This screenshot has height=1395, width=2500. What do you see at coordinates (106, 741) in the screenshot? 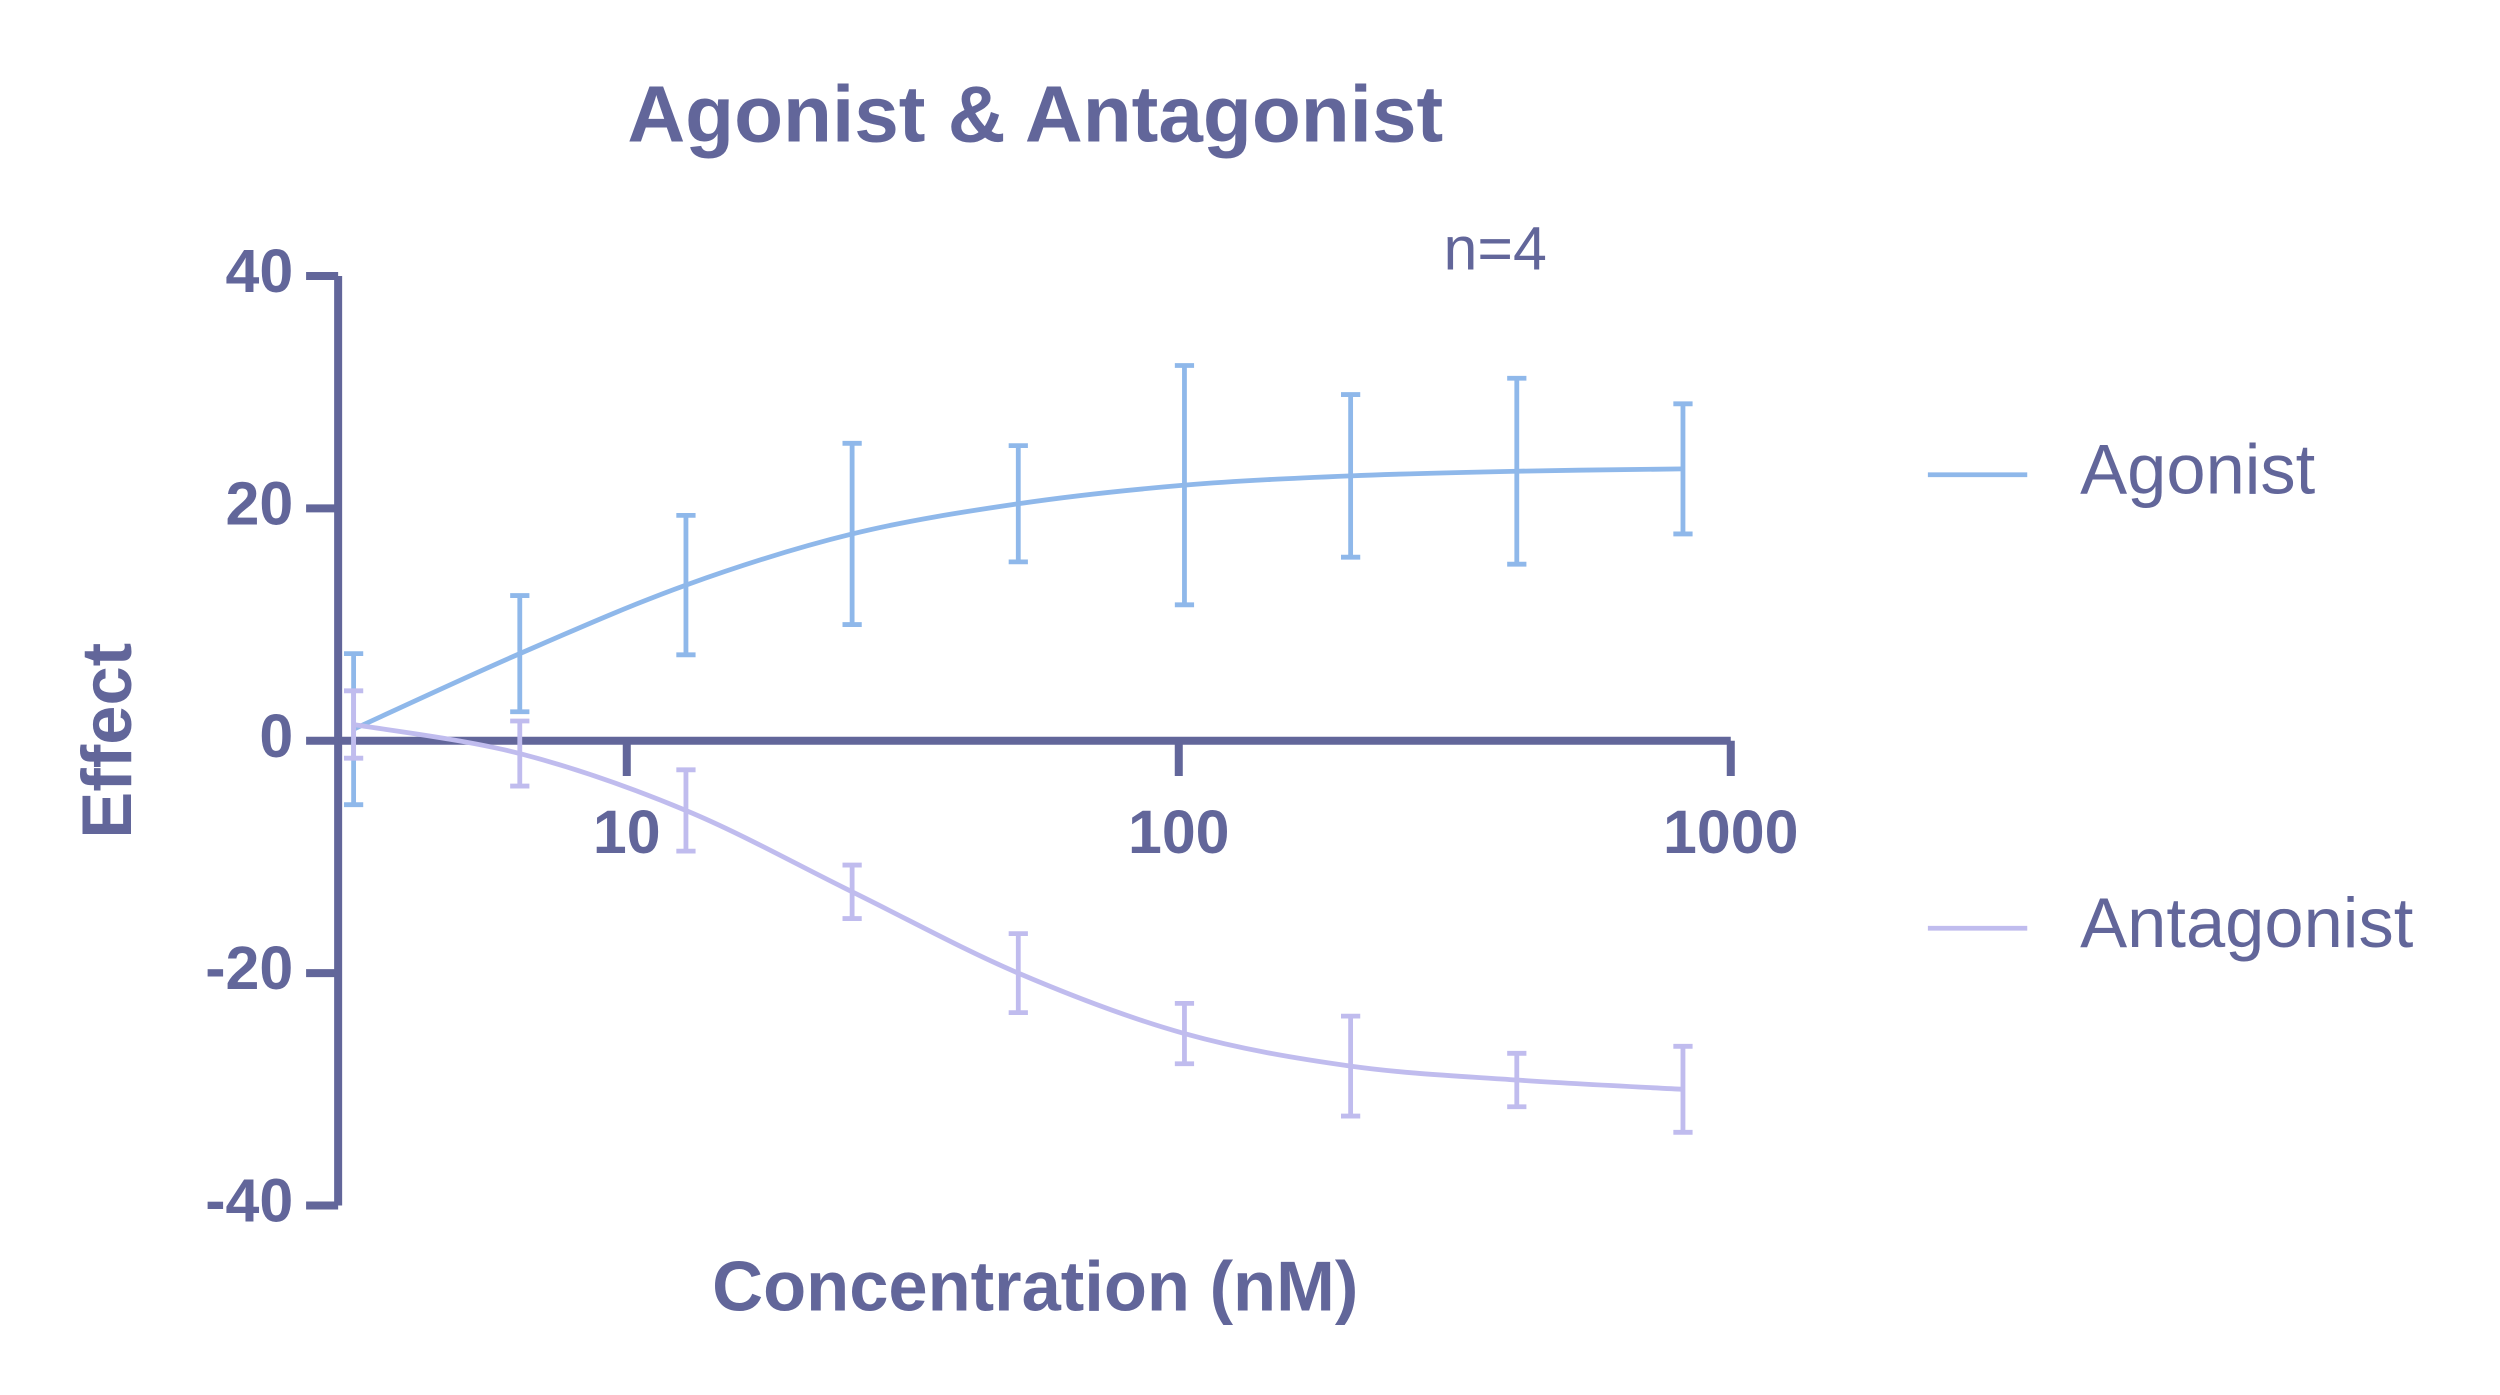
I see `y-axis-label: Effect` at bounding box center [106, 741].